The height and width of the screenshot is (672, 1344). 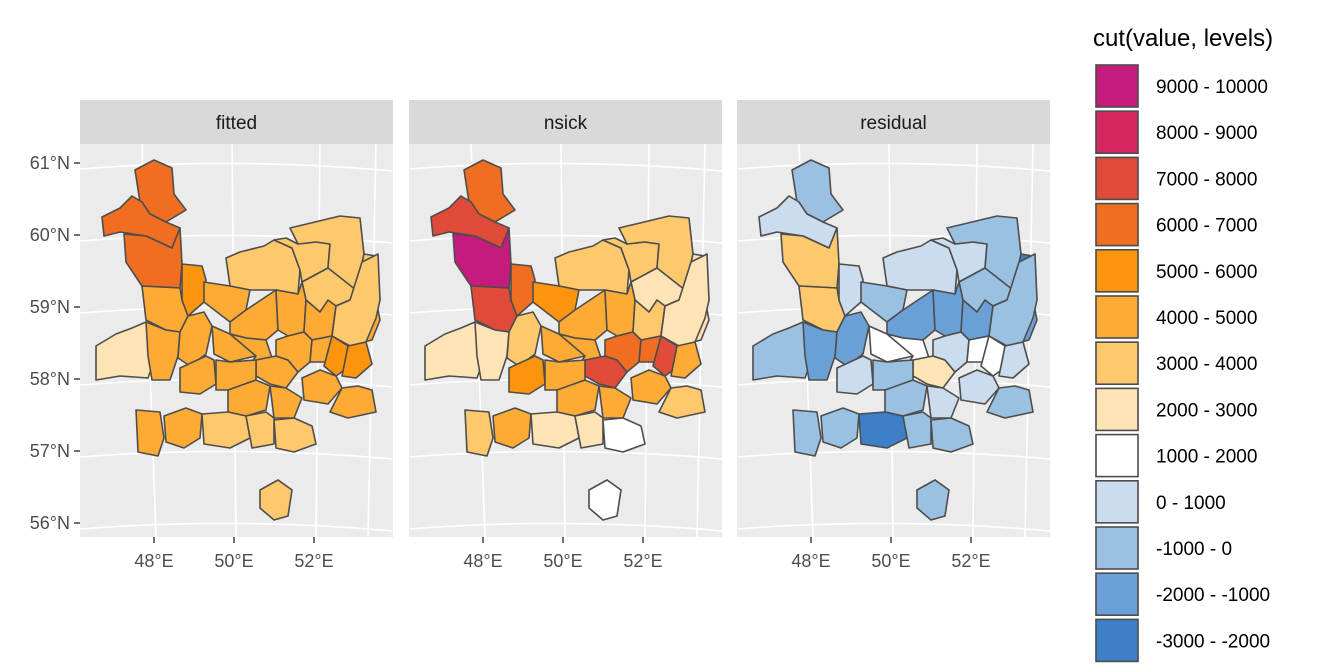 I want to click on regions-fitted, so click(x=238, y=340).